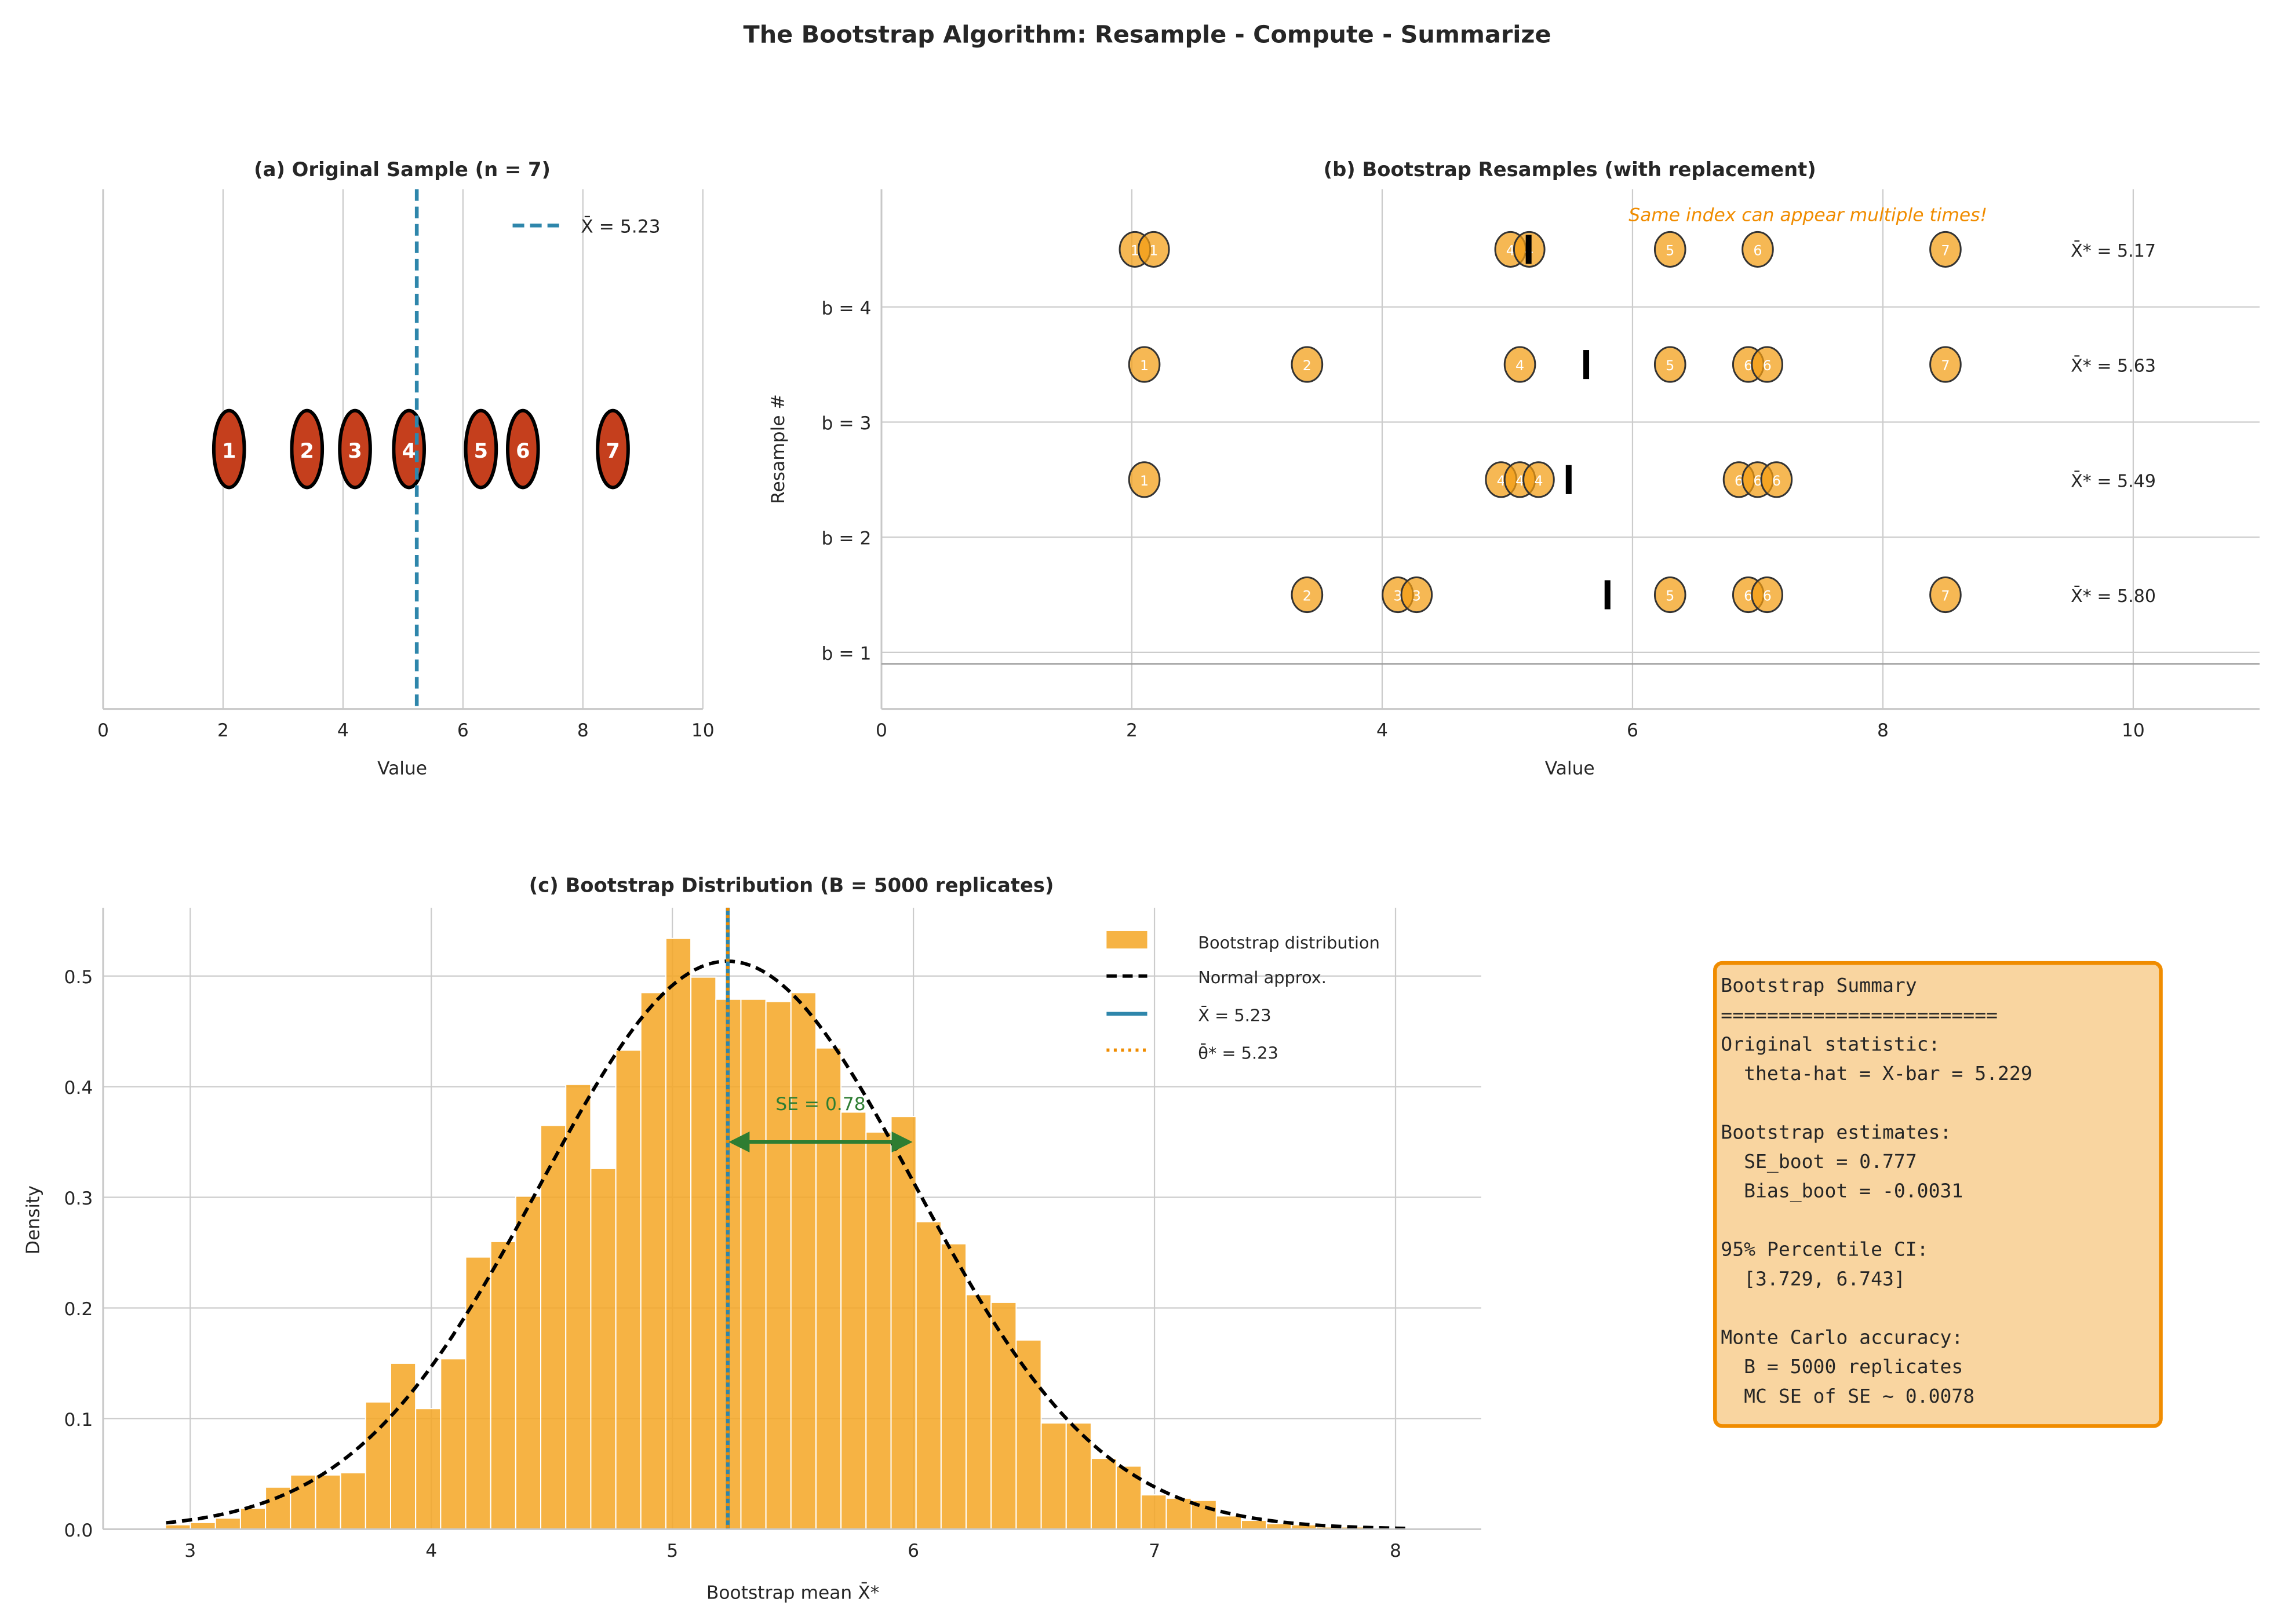  What do you see at coordinates (1670, 365) in the screenshot?
I see `resample-point-label: 5` at bounding box center [1670, 365].